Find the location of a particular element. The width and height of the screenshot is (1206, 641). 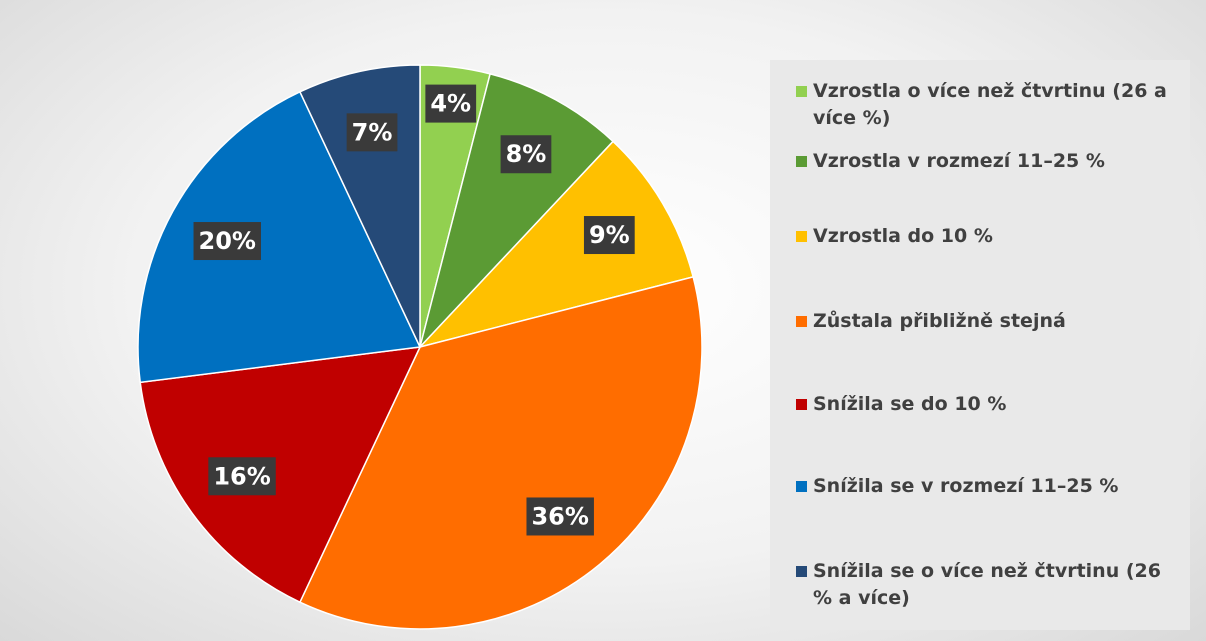

legend-item: Vzrostla v rozmezí 11–25 % is located at coordinates (991, 161).